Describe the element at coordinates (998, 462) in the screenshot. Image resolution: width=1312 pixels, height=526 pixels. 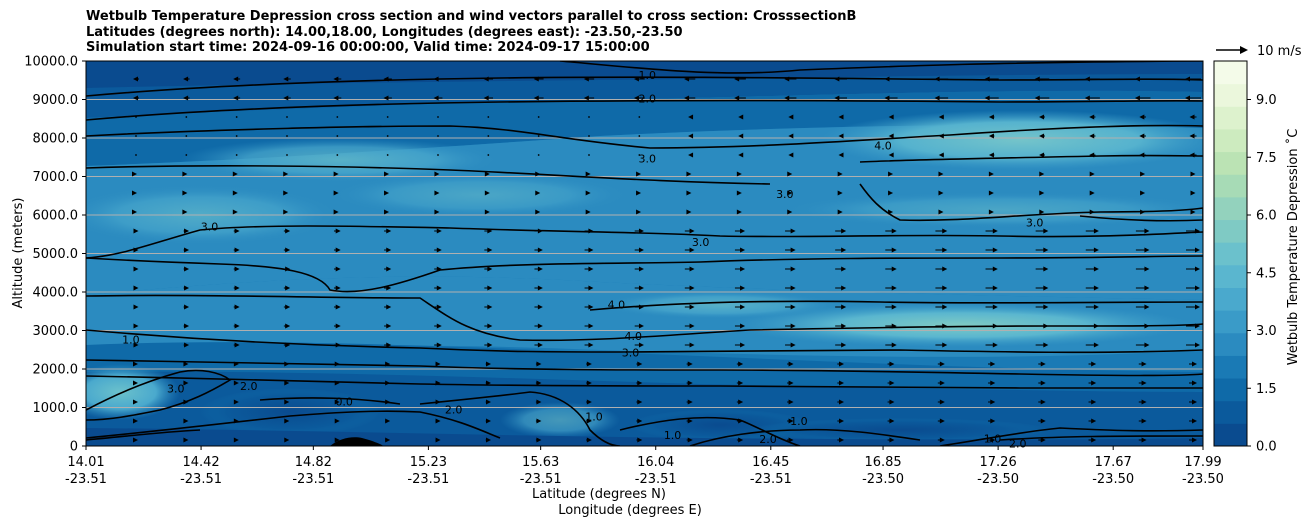
I see `x-tick-label-lat: 17.26` at that location.